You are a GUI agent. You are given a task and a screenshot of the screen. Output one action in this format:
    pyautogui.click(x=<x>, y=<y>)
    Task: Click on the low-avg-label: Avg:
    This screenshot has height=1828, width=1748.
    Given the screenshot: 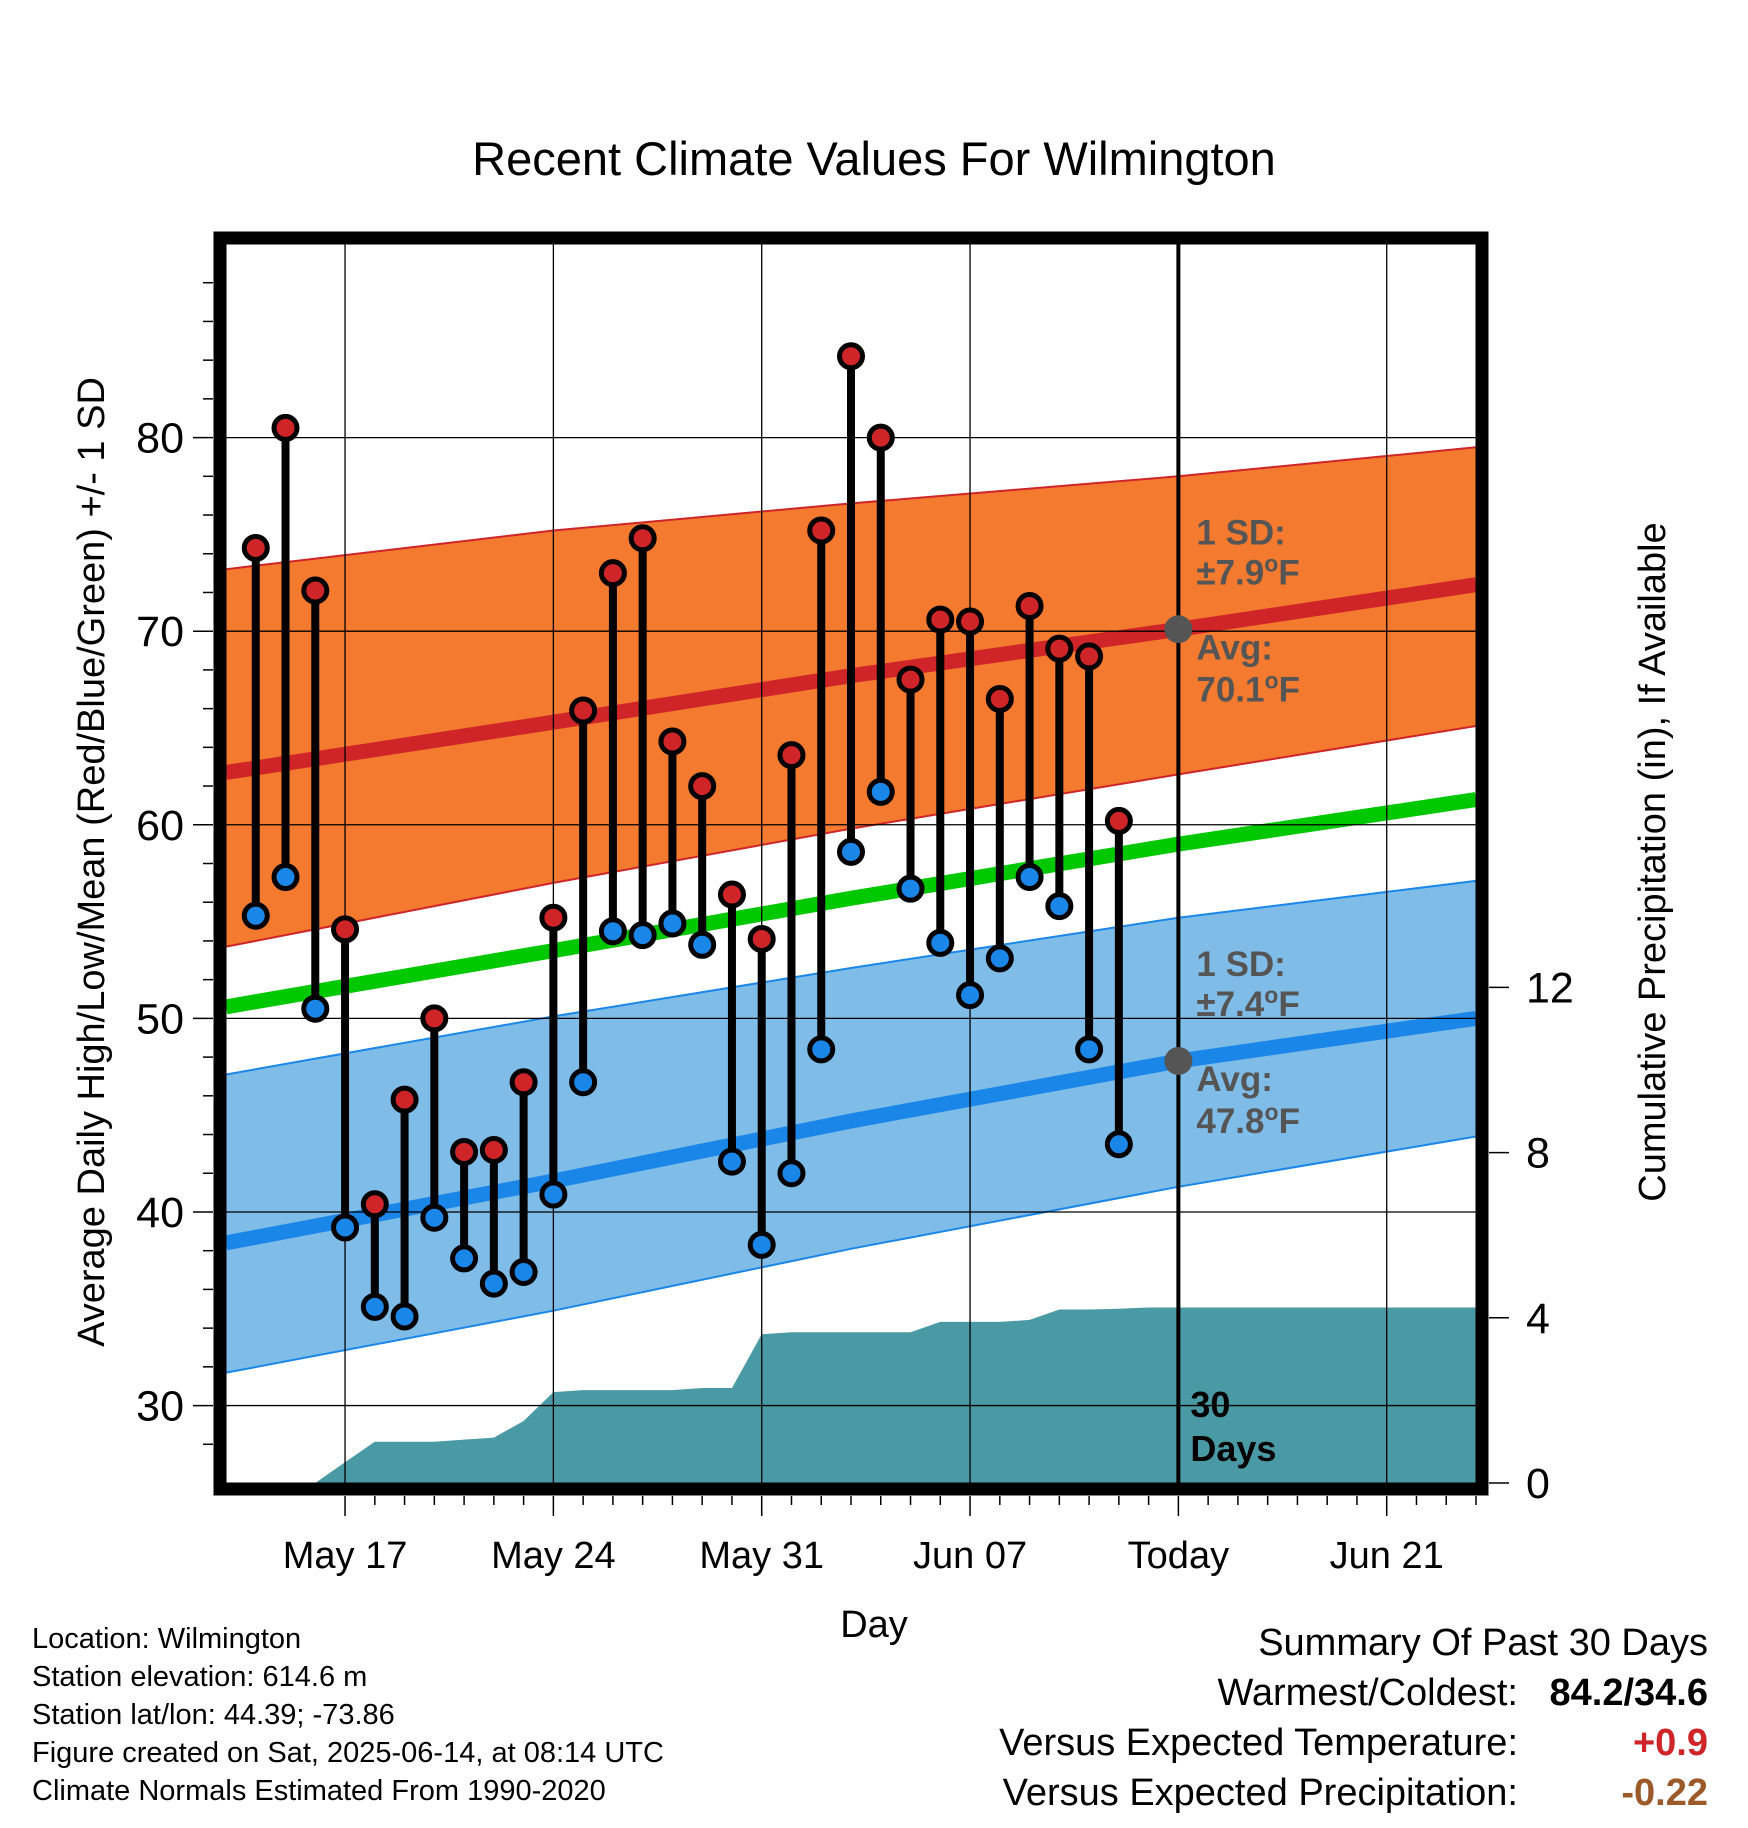 What is the action you would take?
    pyautogui.click(x=1234, y=1079)
    